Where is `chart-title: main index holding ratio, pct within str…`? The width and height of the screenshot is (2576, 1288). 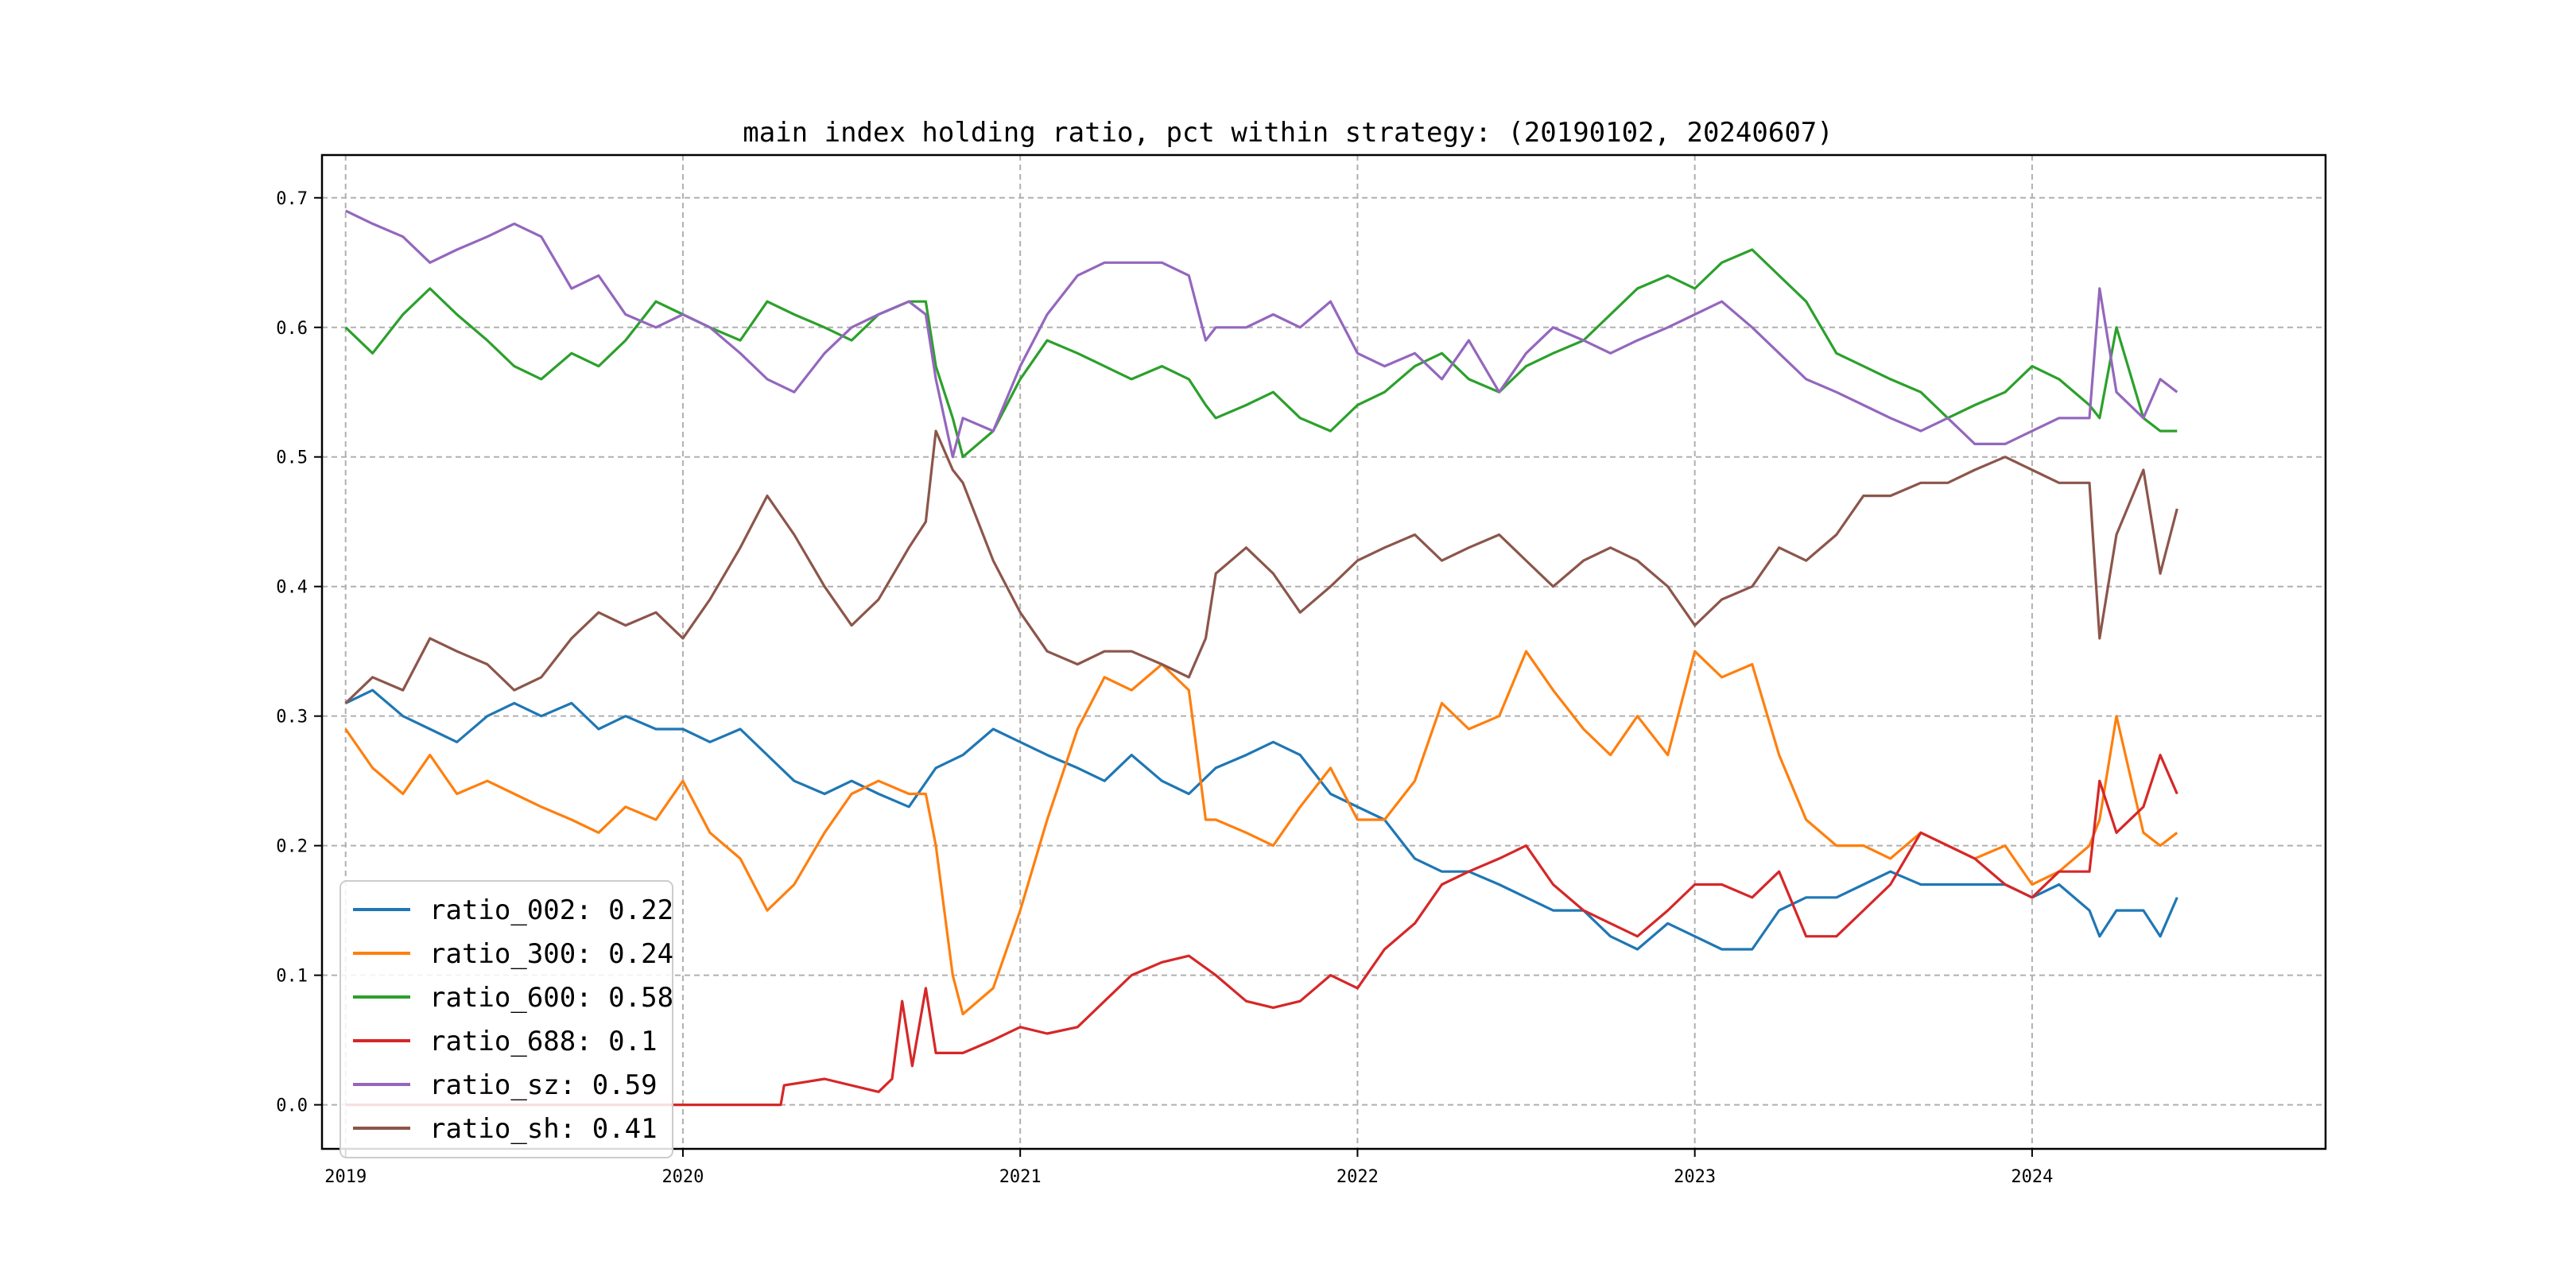 chart-title: main index holding ratio, pct within str… is located at coordinates (1288, 133).